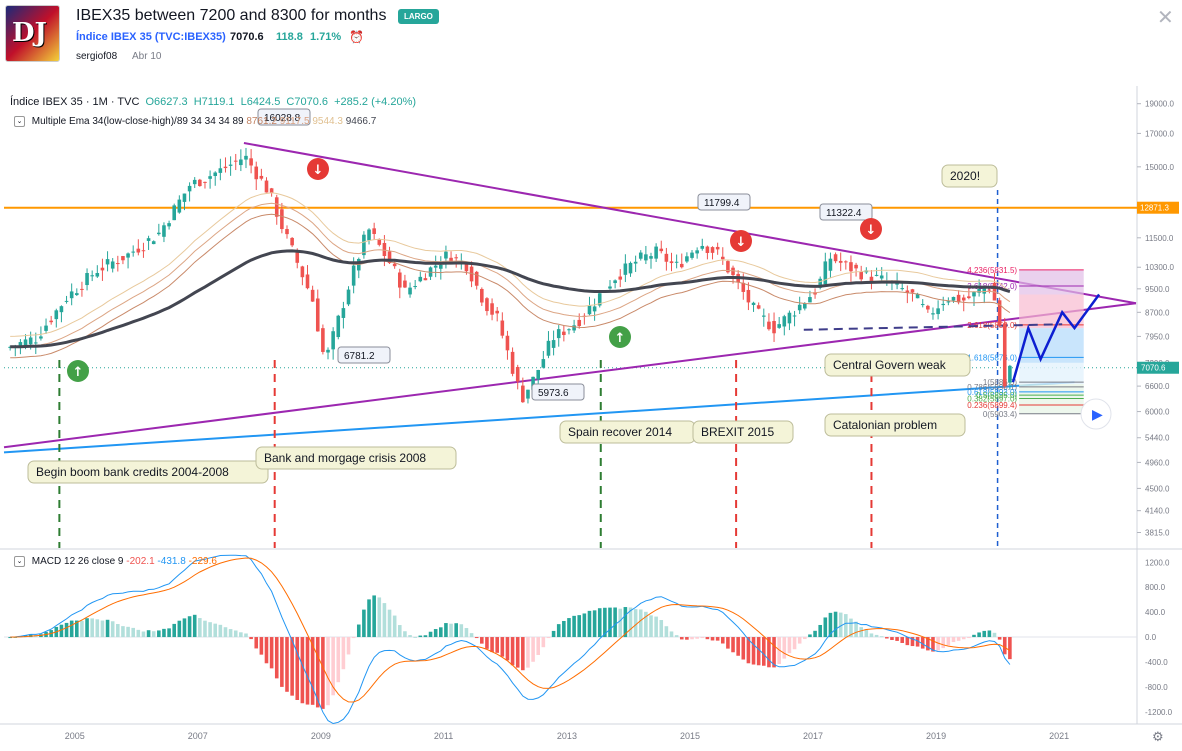 Image resolution: width=1182 pixels, height=751 pixels. I want to click on y-tick-label: 3815.0, so click(1157, 533).